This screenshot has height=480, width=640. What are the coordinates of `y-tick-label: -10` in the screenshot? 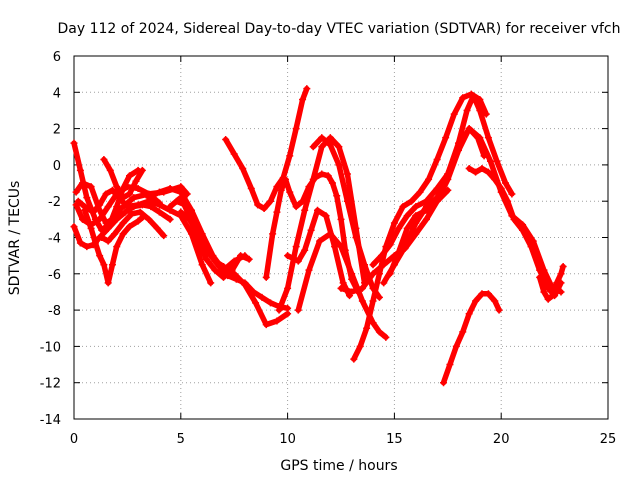 It's located at (50, 347).